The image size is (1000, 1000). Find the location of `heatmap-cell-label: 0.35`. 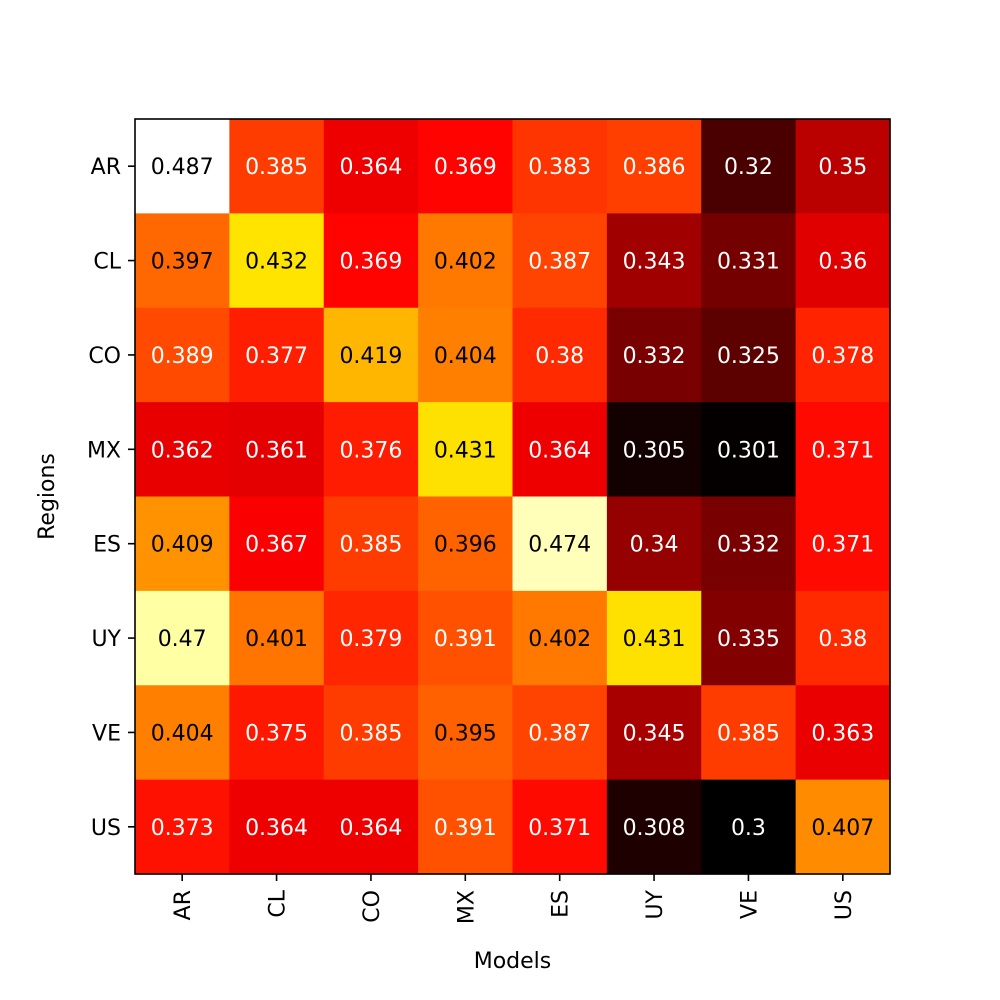

heatmap-cell-label: 0.35 is located at coordinates (842, 167).